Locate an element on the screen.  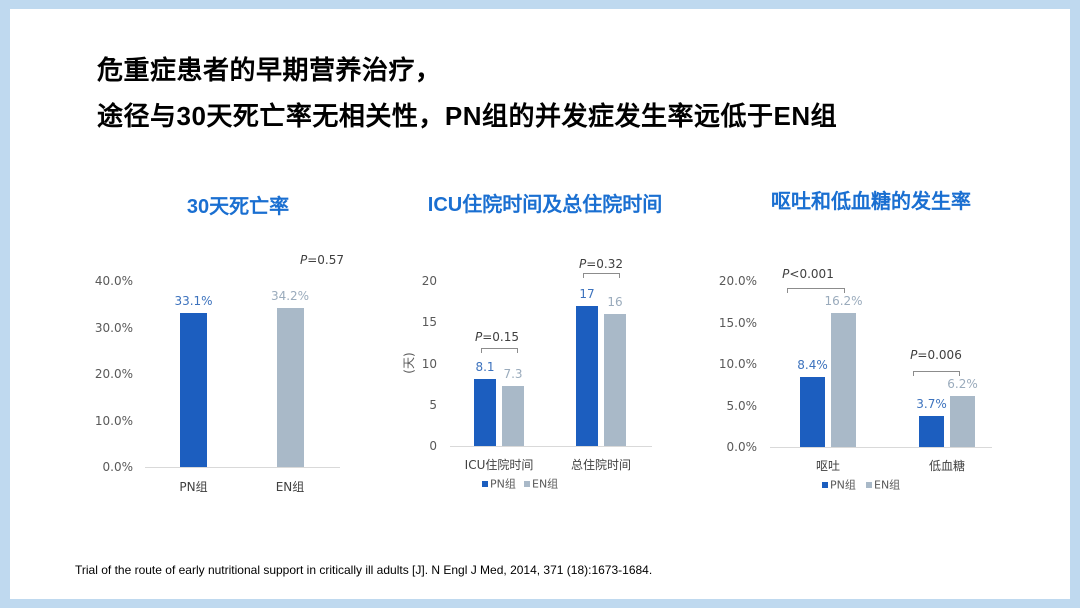
slide-heading-line-1: 危重症患者的早期营养治疗， is located at coordinates (269, 70).